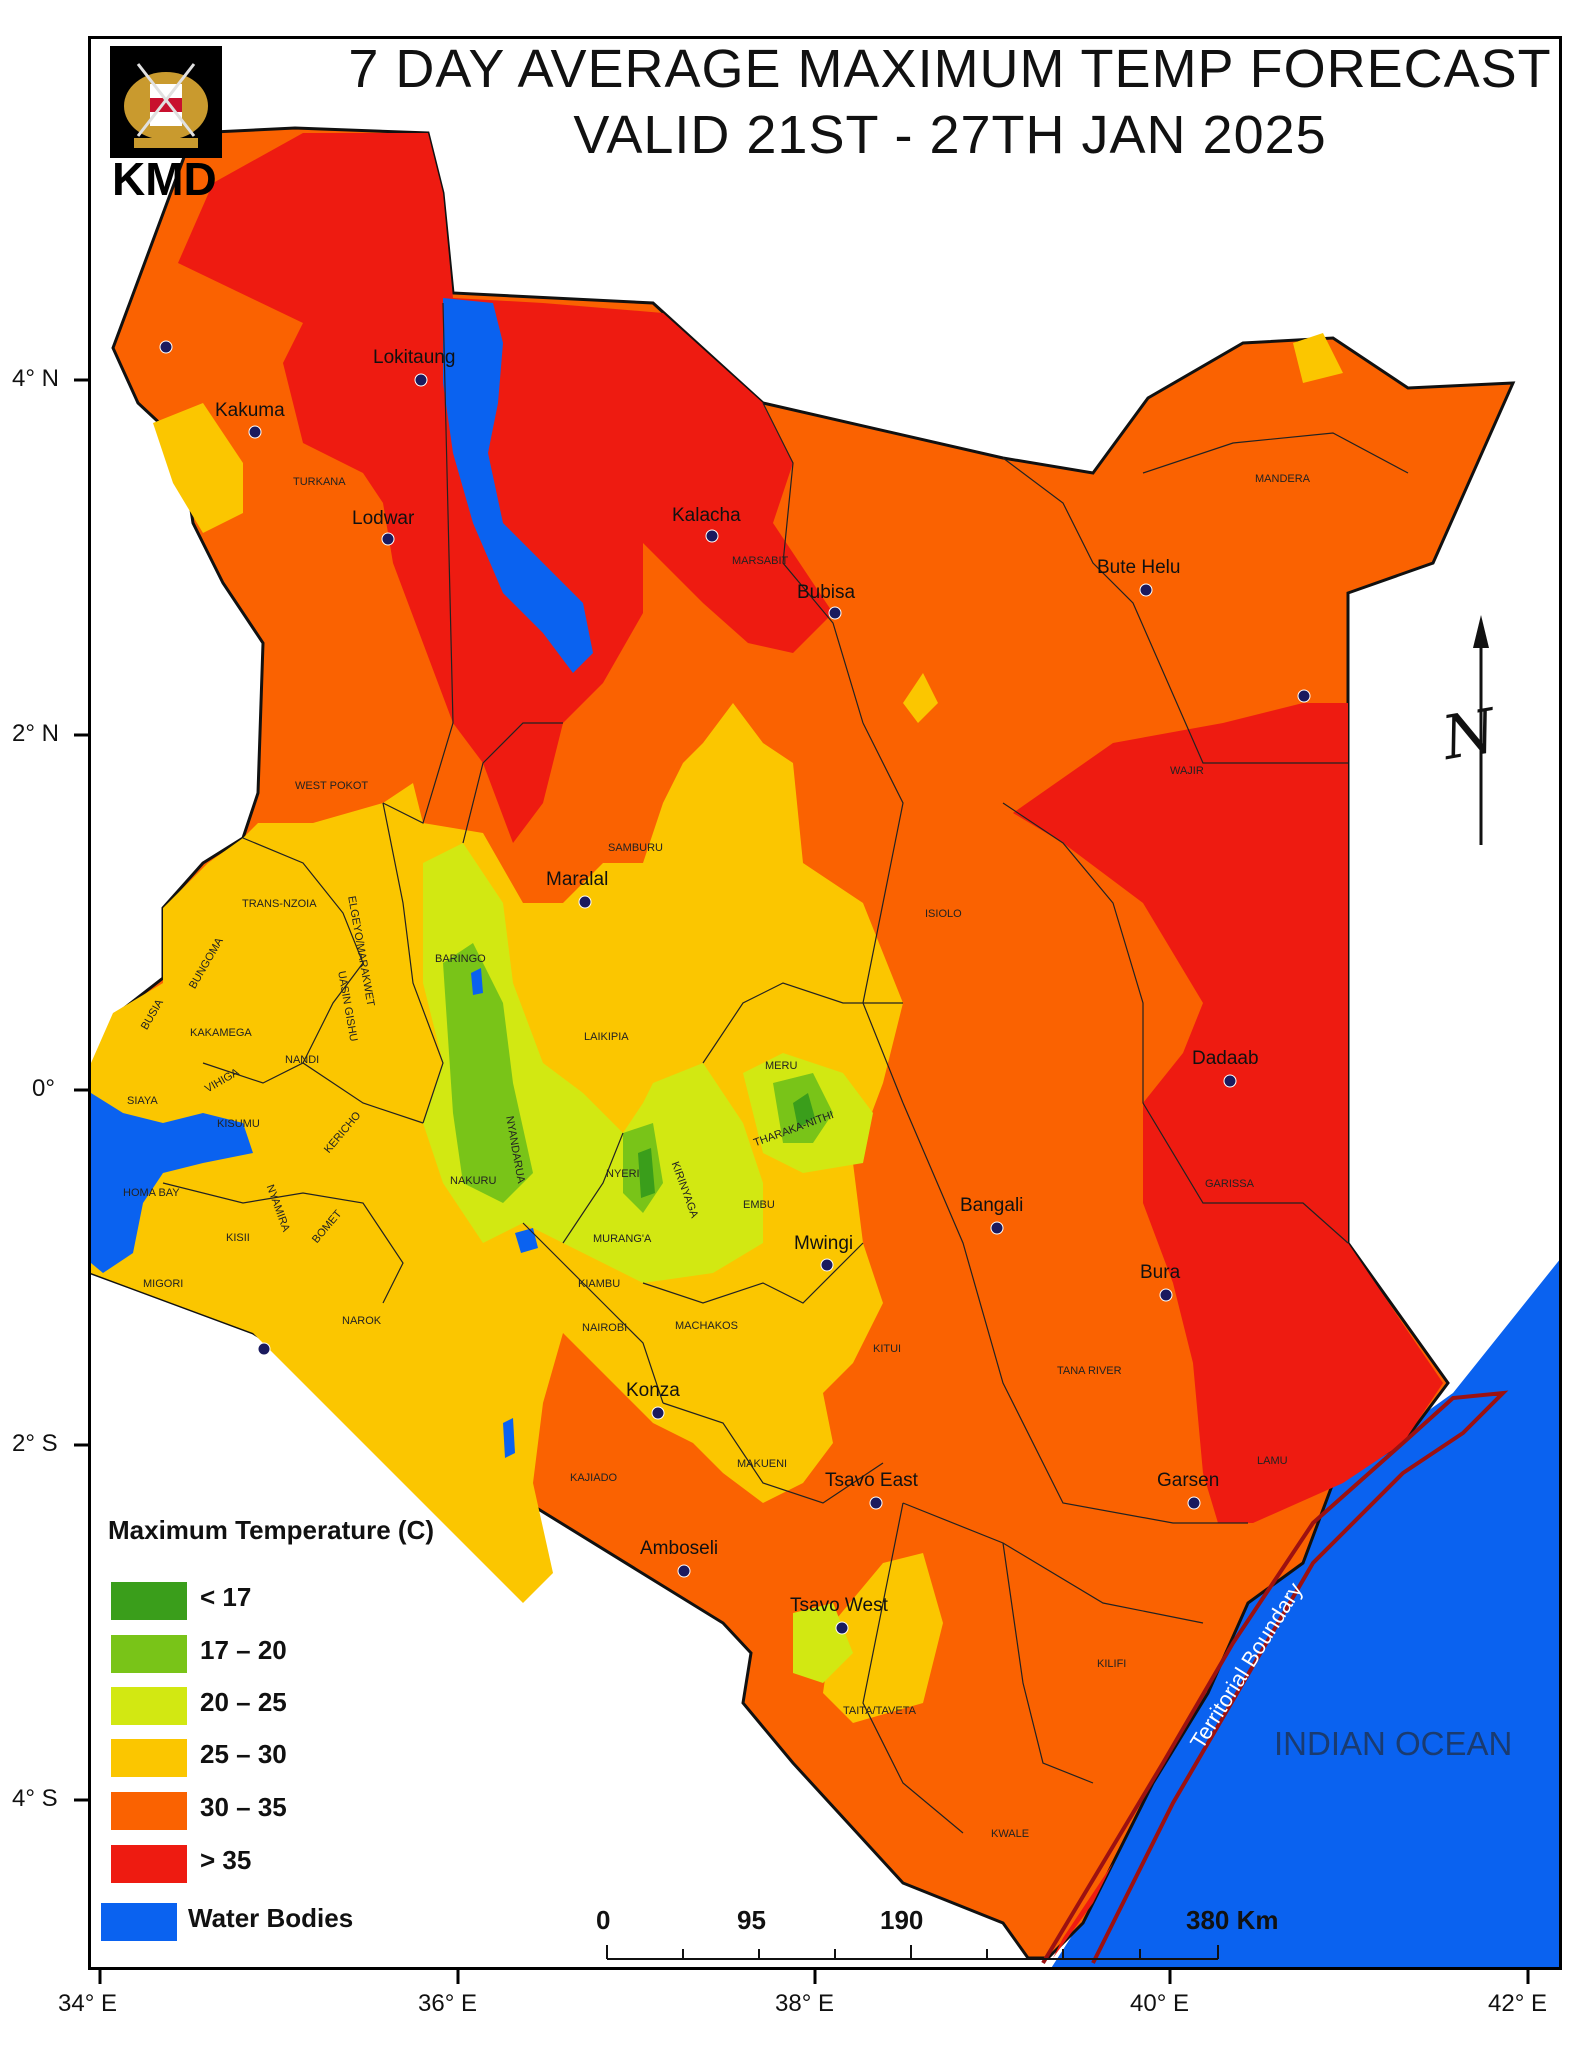 The height and width of the screenshot is (2048, 1582). I want to click on county-label: NANDI, so click(302, 1060).